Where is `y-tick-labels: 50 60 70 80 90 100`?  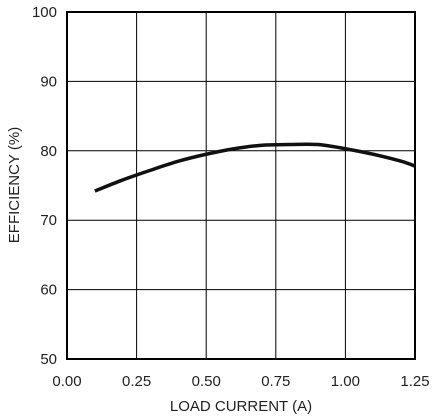 y-tick-labels: 50 60 70 80 90 100 is located at coordinates (44, 186).